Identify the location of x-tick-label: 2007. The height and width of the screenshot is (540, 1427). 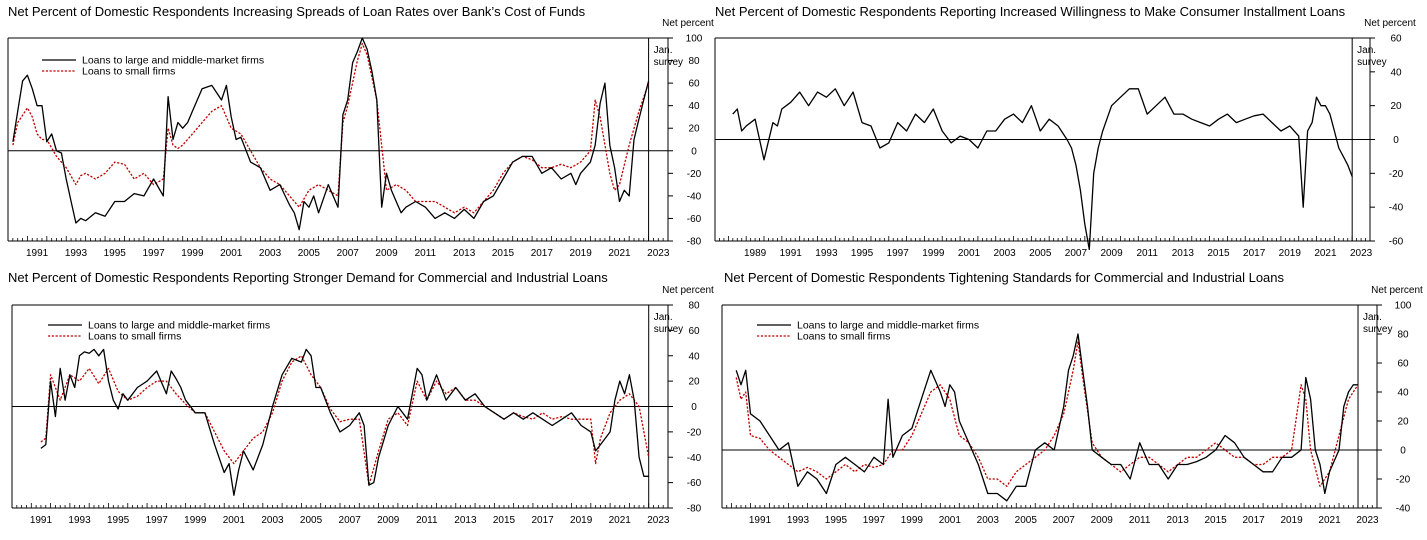
(348, 253).